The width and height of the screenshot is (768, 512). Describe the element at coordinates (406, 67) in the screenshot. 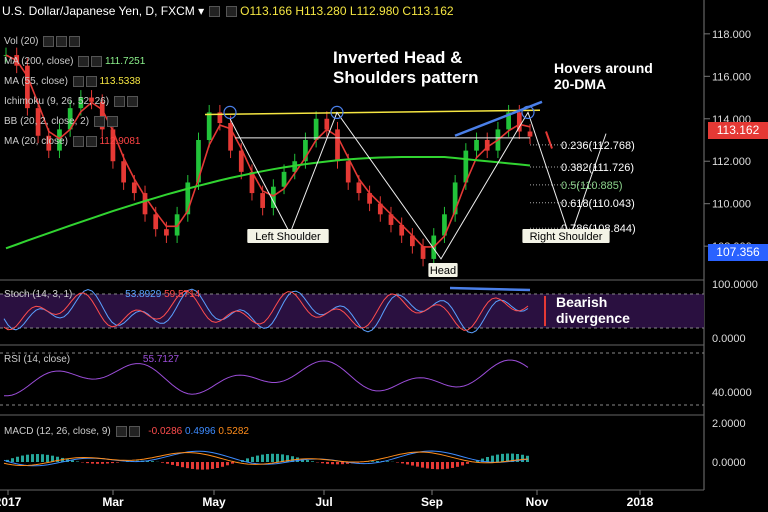

I see `pattern-annotation: Inverted Head & Shoulders pattern` at that location.